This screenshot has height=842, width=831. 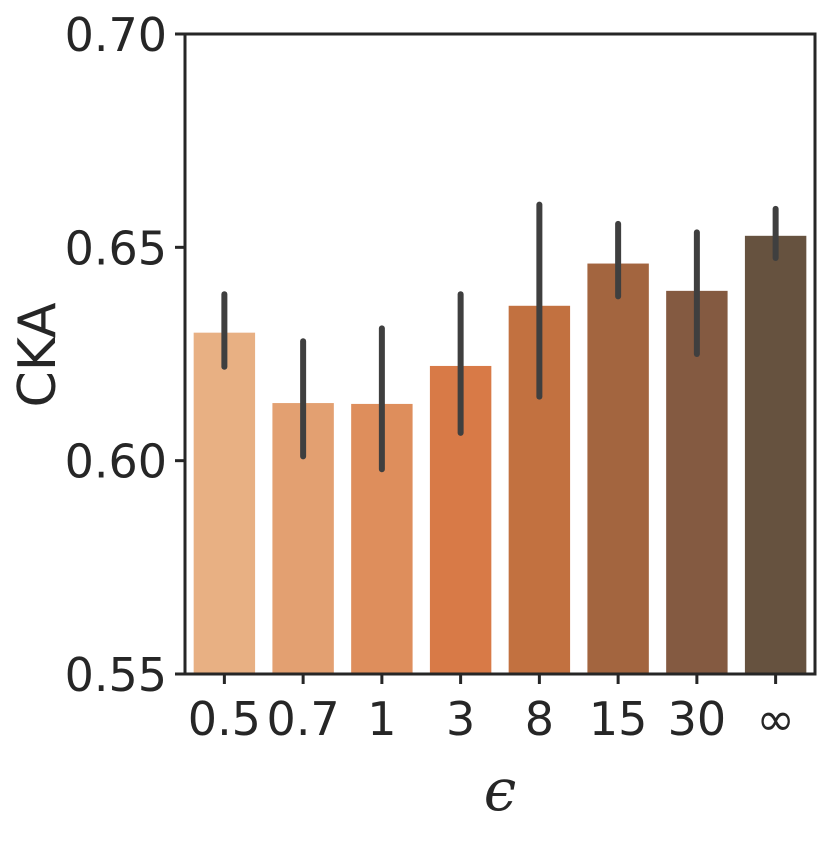 I want to click on x-tick-label-7: ∞, so click(x=775, y=719).